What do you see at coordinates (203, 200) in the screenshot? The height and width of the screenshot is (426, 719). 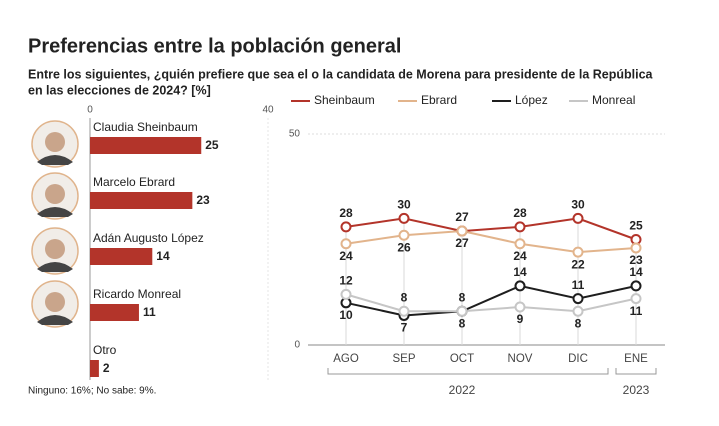 I see `bar-value: 23` at bounding box center [203, 200].